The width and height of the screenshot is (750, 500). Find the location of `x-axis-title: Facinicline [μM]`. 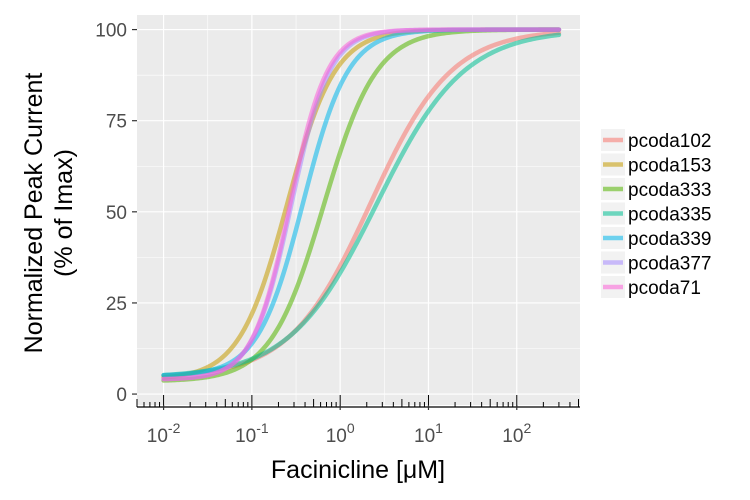

x-axis-title: Facinicline [μM] is located at coordinates (358, 470).